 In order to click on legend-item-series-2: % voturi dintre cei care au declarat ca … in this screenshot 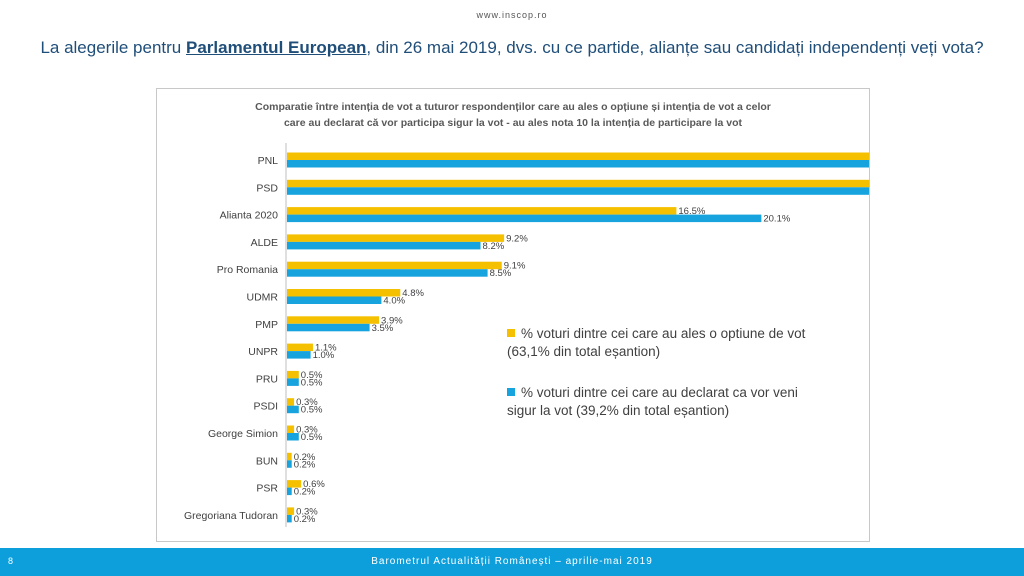, I will do `click(682, 402)`.